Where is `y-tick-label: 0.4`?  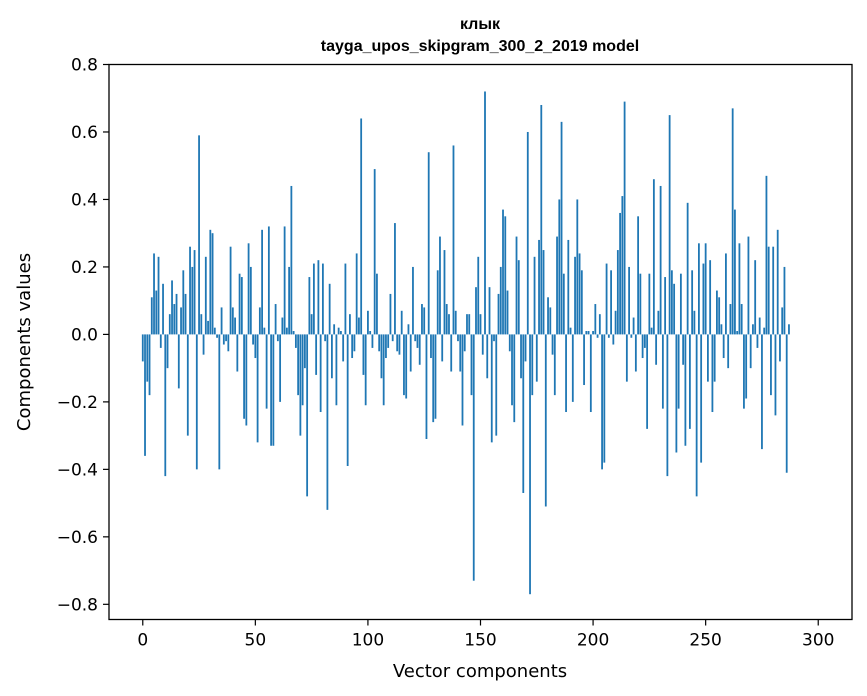
y-tick-label: 0.4 is located at coordinates (84, 200).